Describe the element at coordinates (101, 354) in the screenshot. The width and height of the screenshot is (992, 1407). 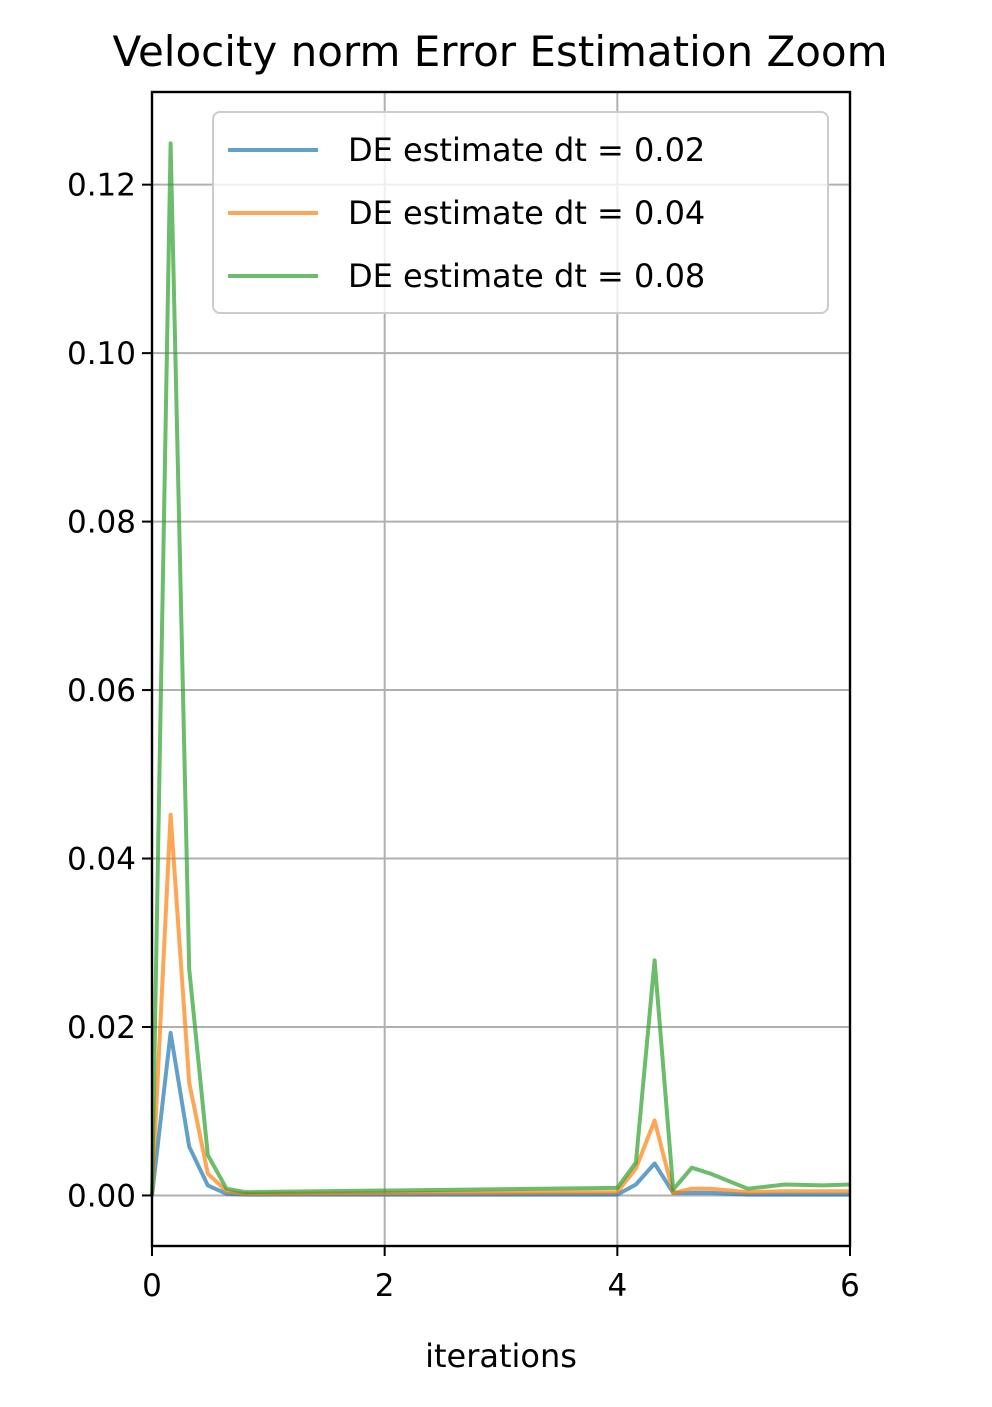
I see `y-tick-label: 0.10` at that location.